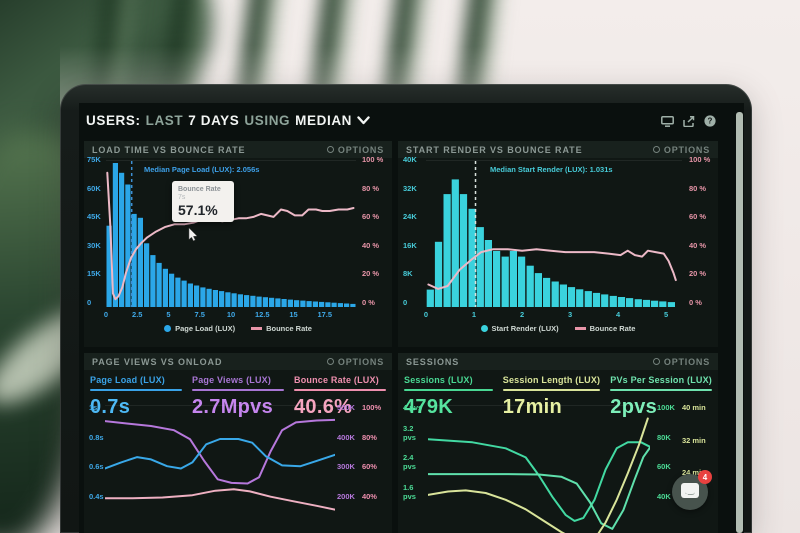 This screenshot has height=533, width=800. I want to click on top-bar: USERS: LAST 7 DAYS USING MEDIAN, so click(411, 122).